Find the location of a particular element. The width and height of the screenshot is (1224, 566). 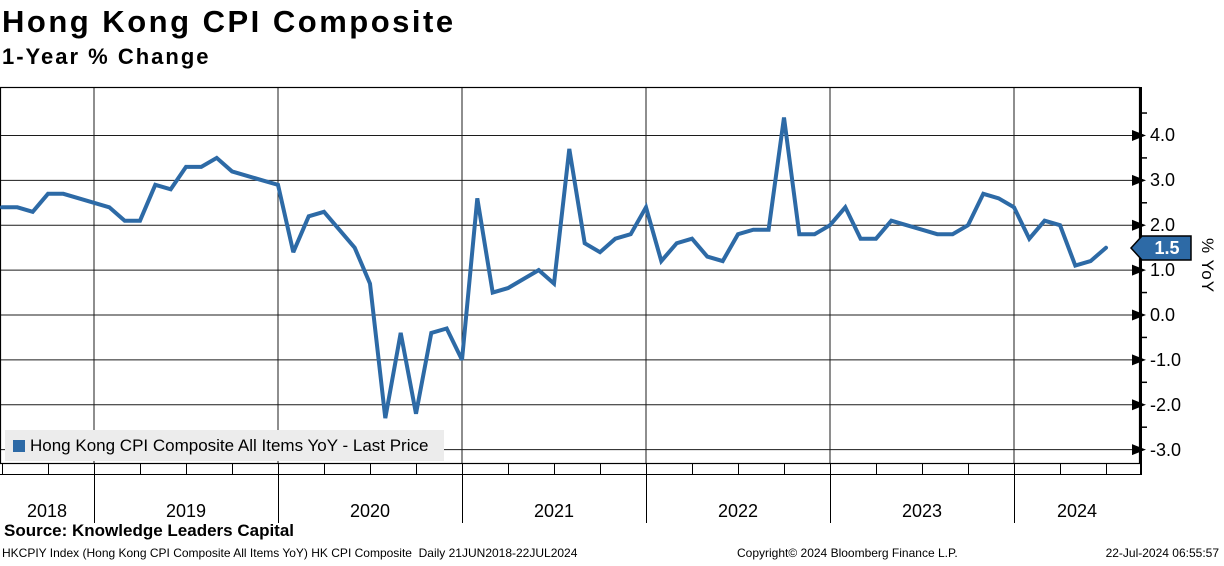

x-tick-label: 2020 is located at coordinates (370, 511).